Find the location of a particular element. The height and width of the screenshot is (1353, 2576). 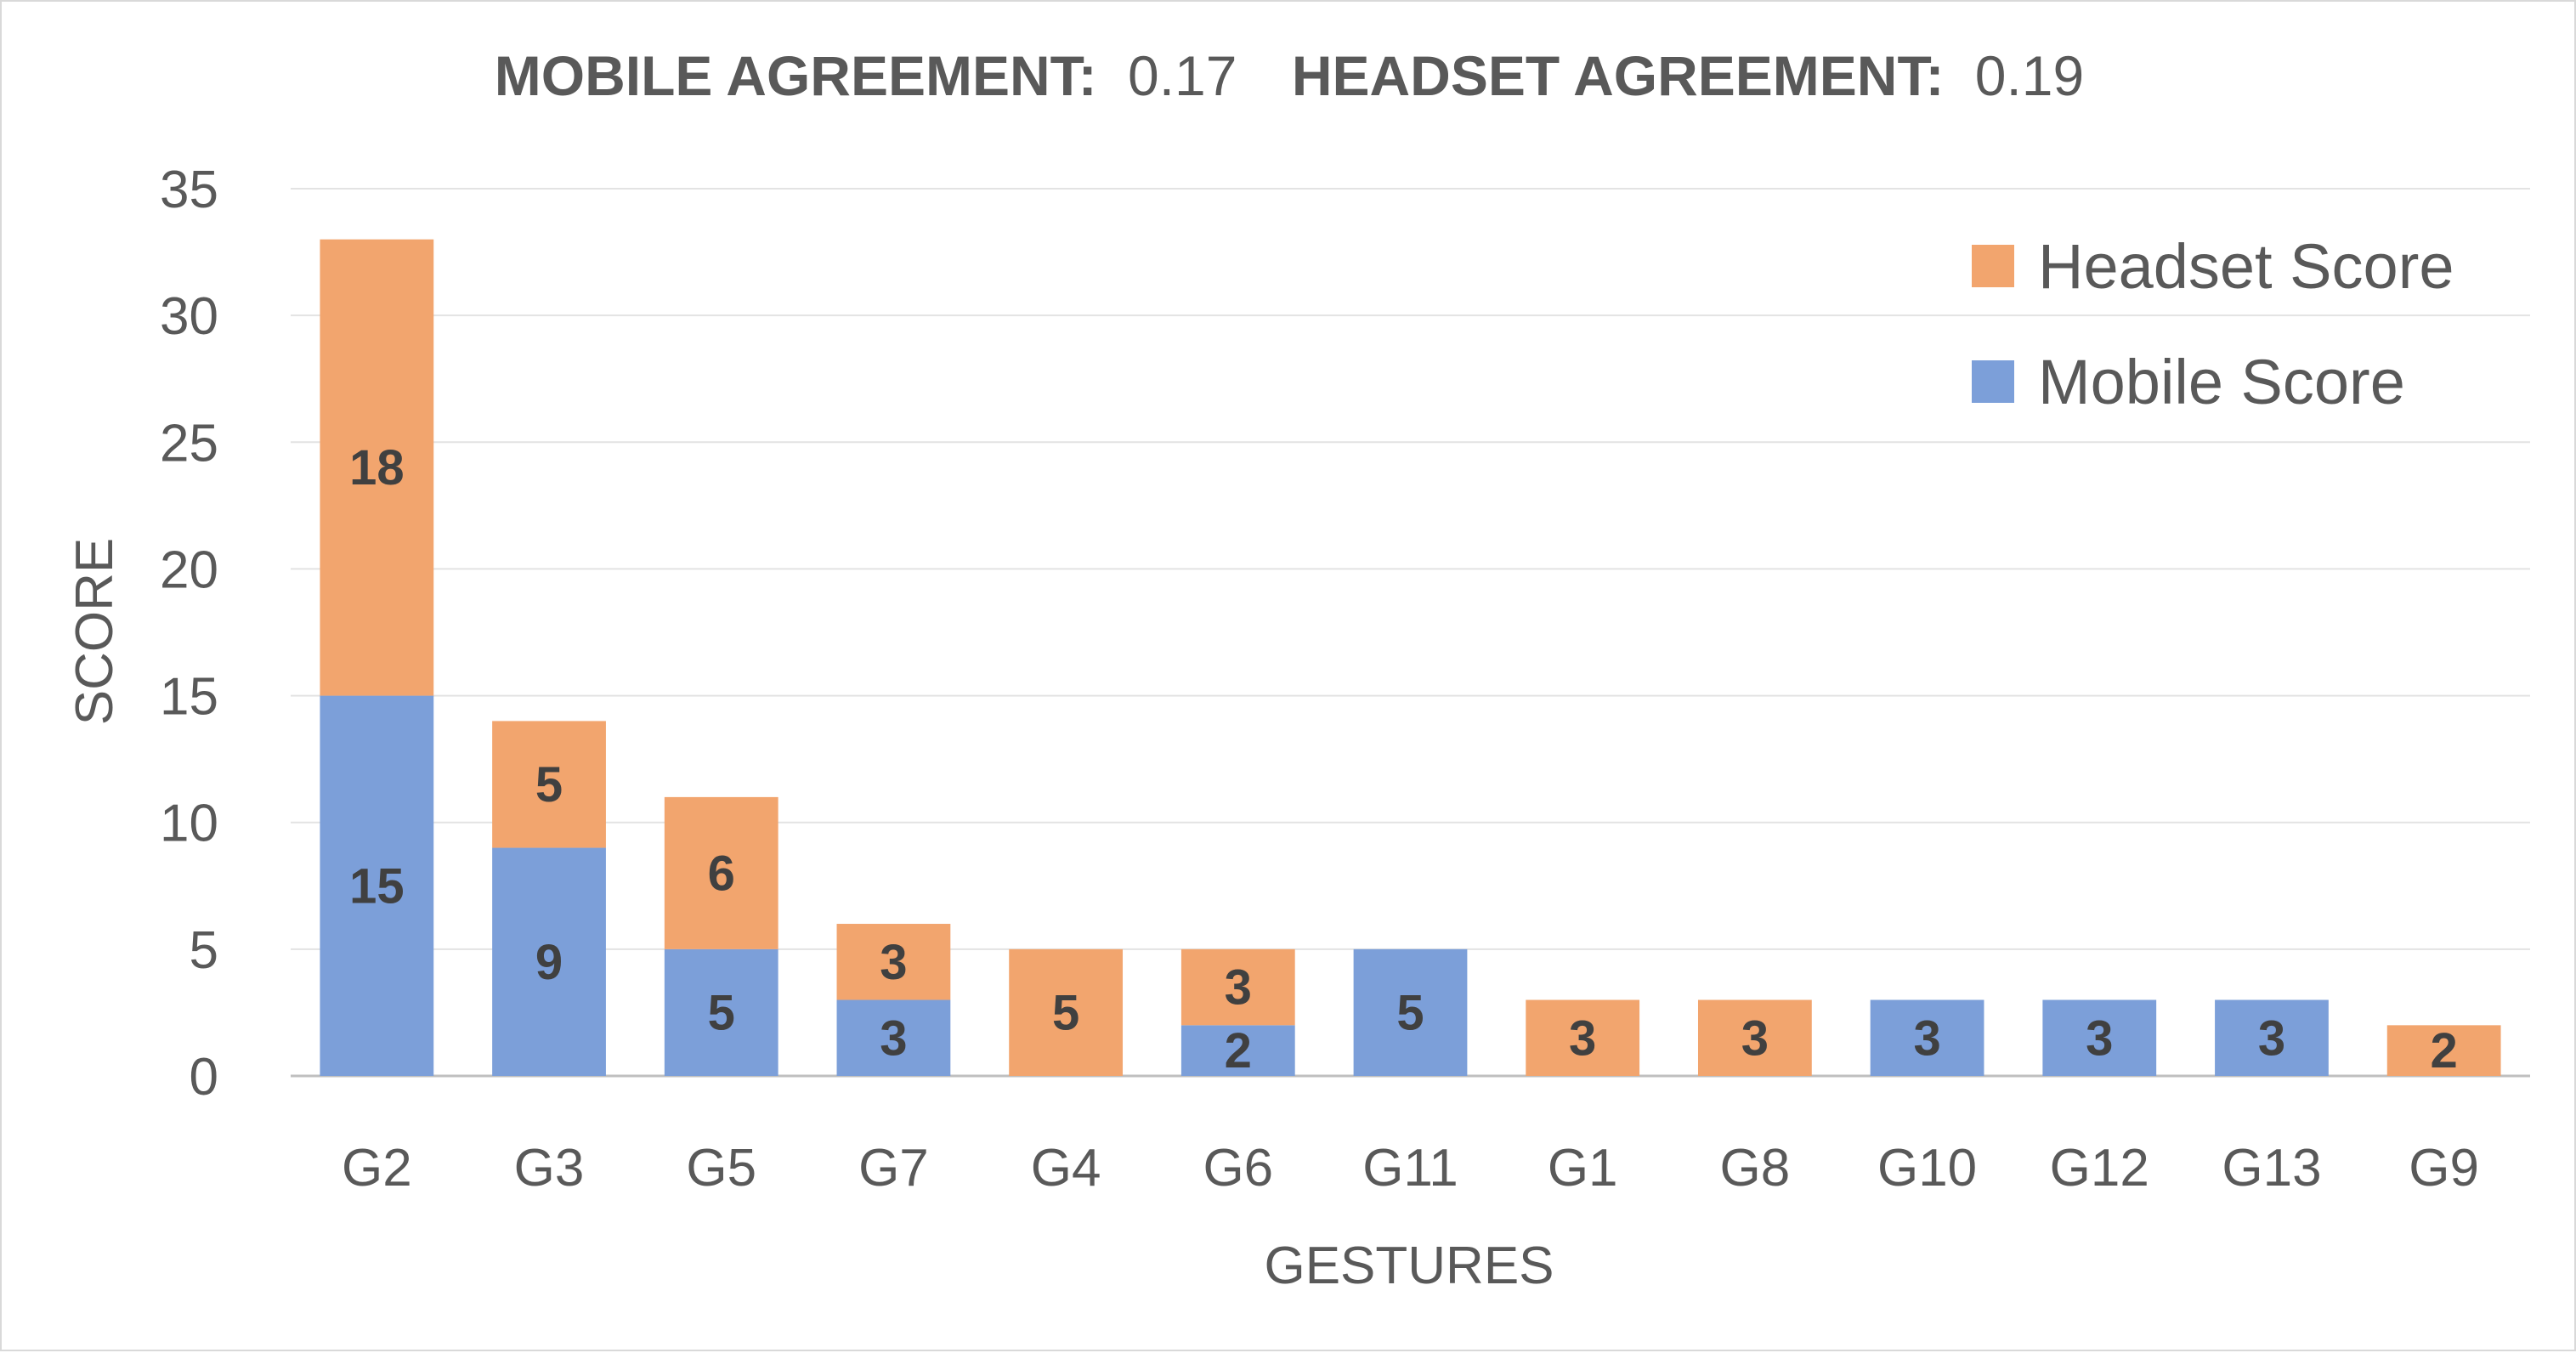

headset-agreement-label: HEADSET AGREEMENT: is located at coordinates (1618, 75).